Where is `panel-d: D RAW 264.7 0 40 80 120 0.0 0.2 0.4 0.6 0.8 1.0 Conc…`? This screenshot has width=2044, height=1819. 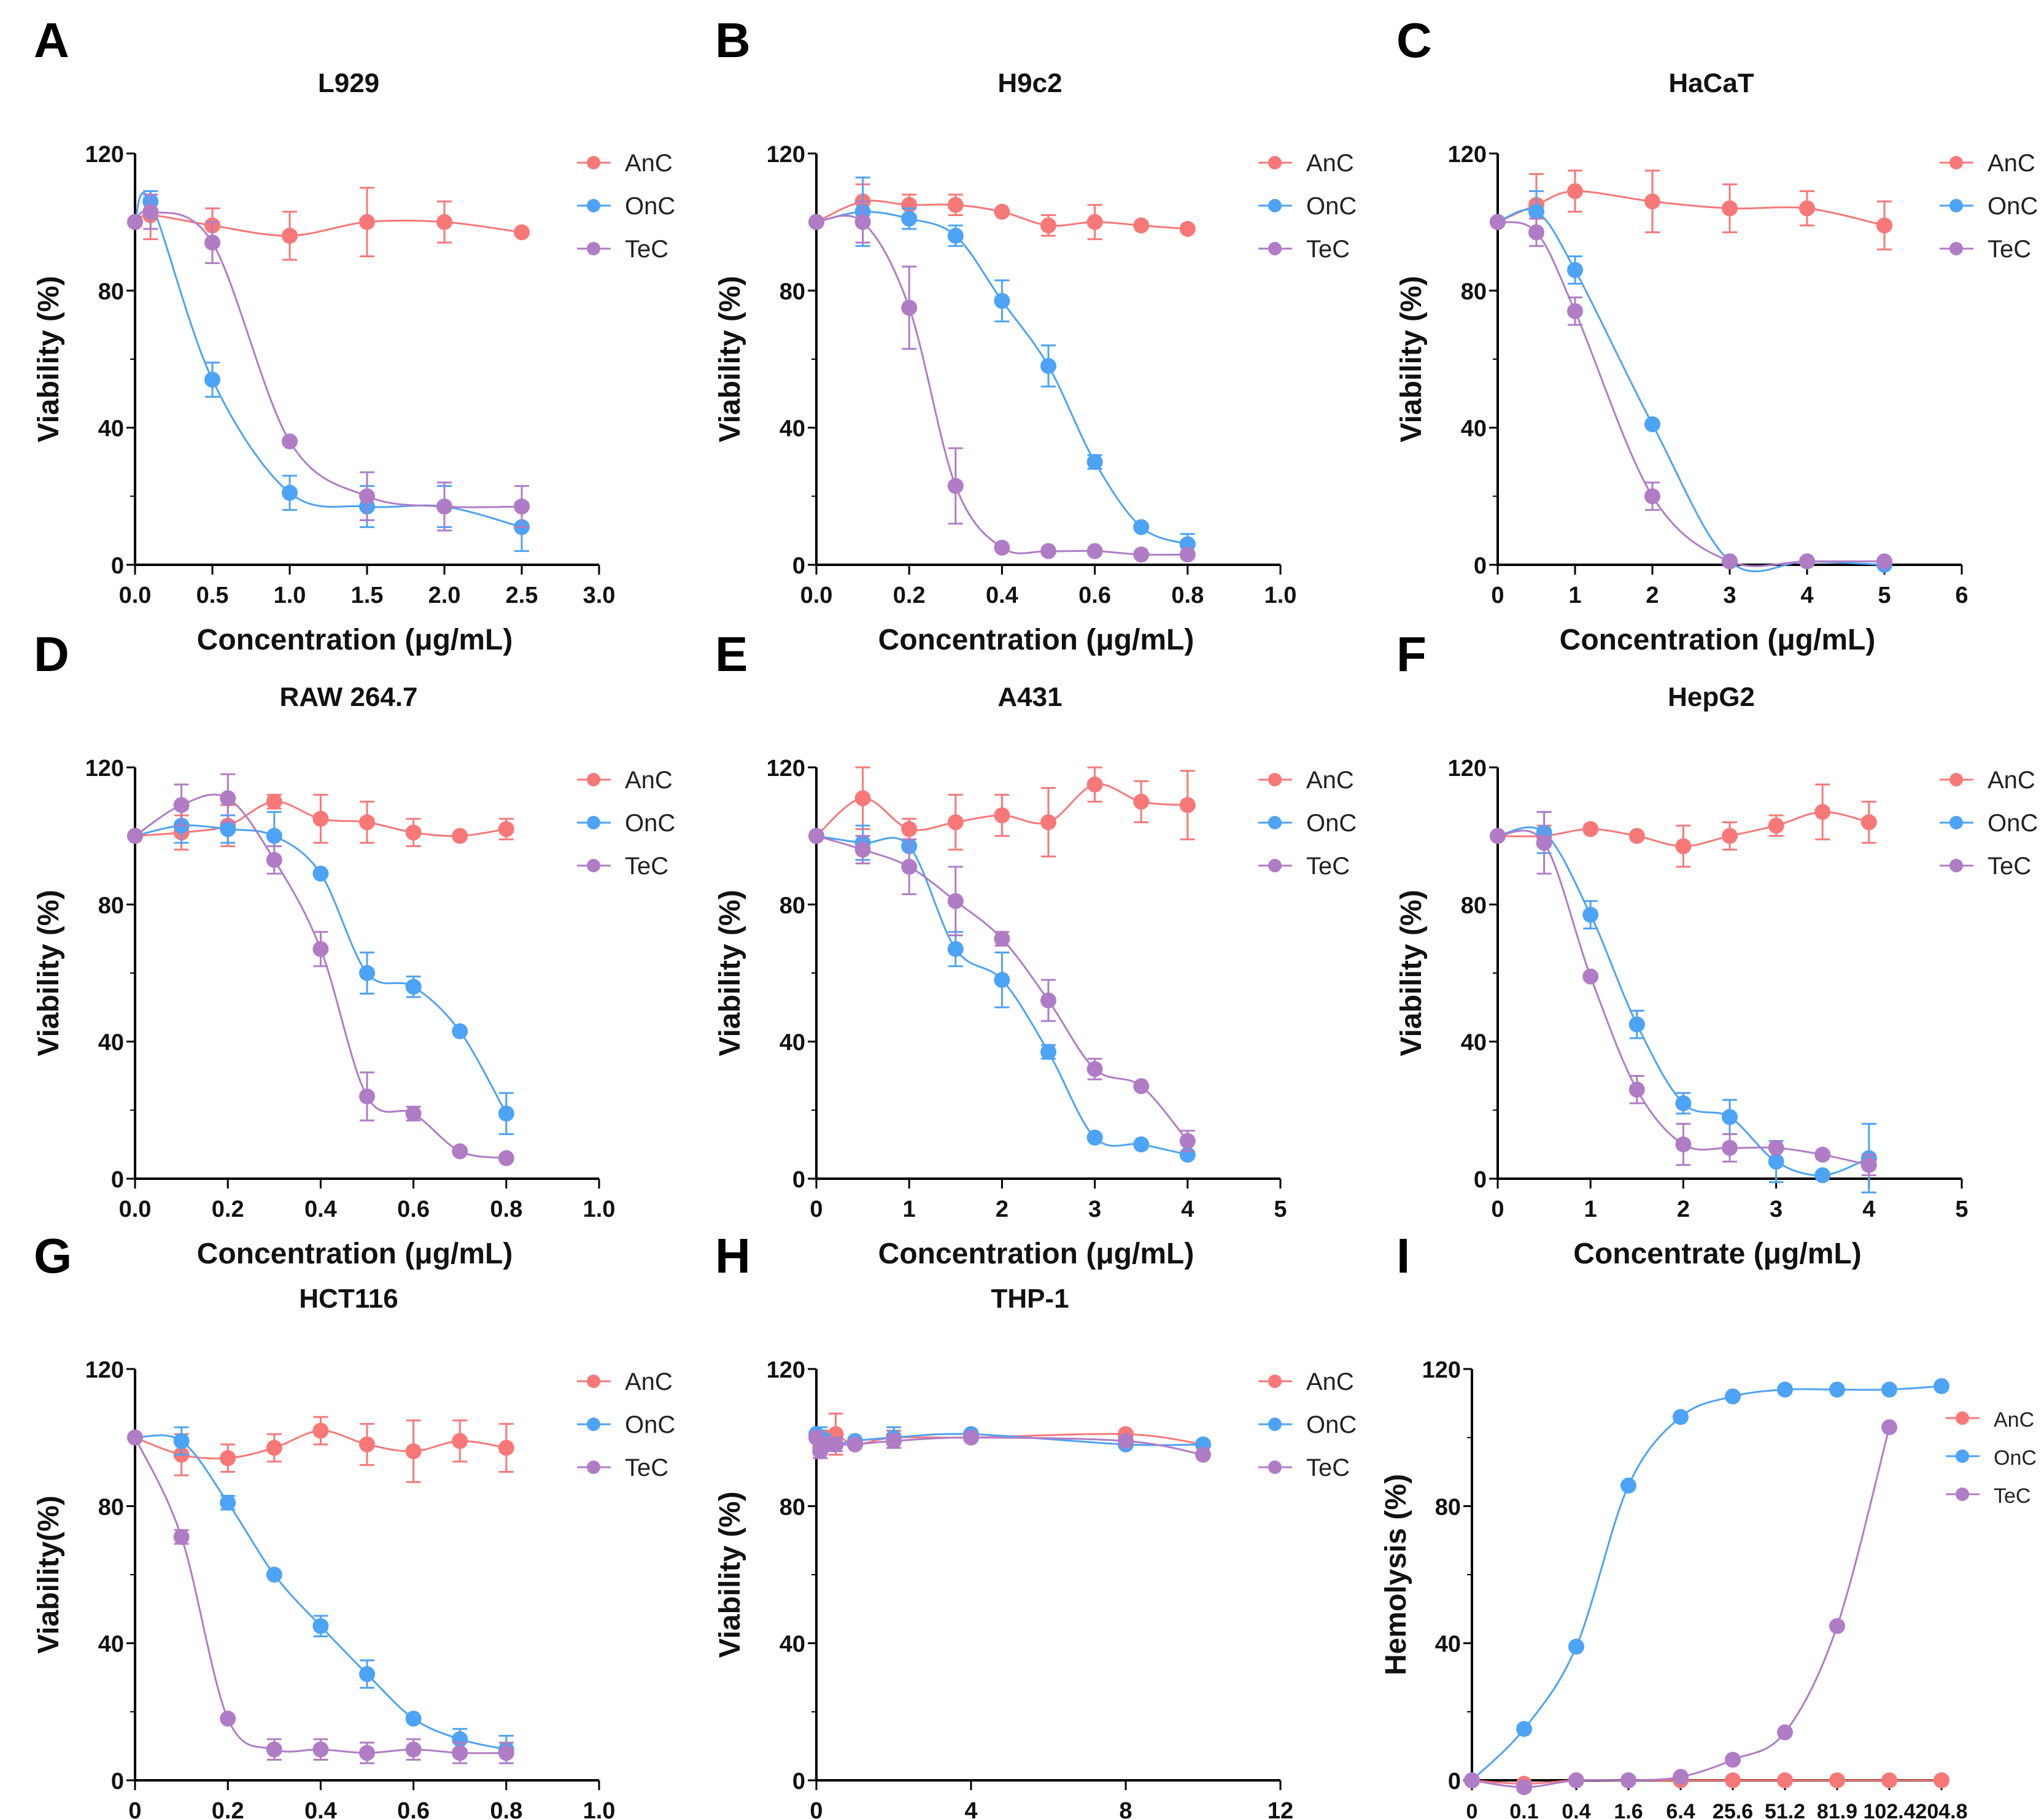 panel-d: D RAW 264.7 0 40 80 120 0.0 0.2 0.4 0.6 0.8 1.0 Conc… is located at coordinates (341, 942).